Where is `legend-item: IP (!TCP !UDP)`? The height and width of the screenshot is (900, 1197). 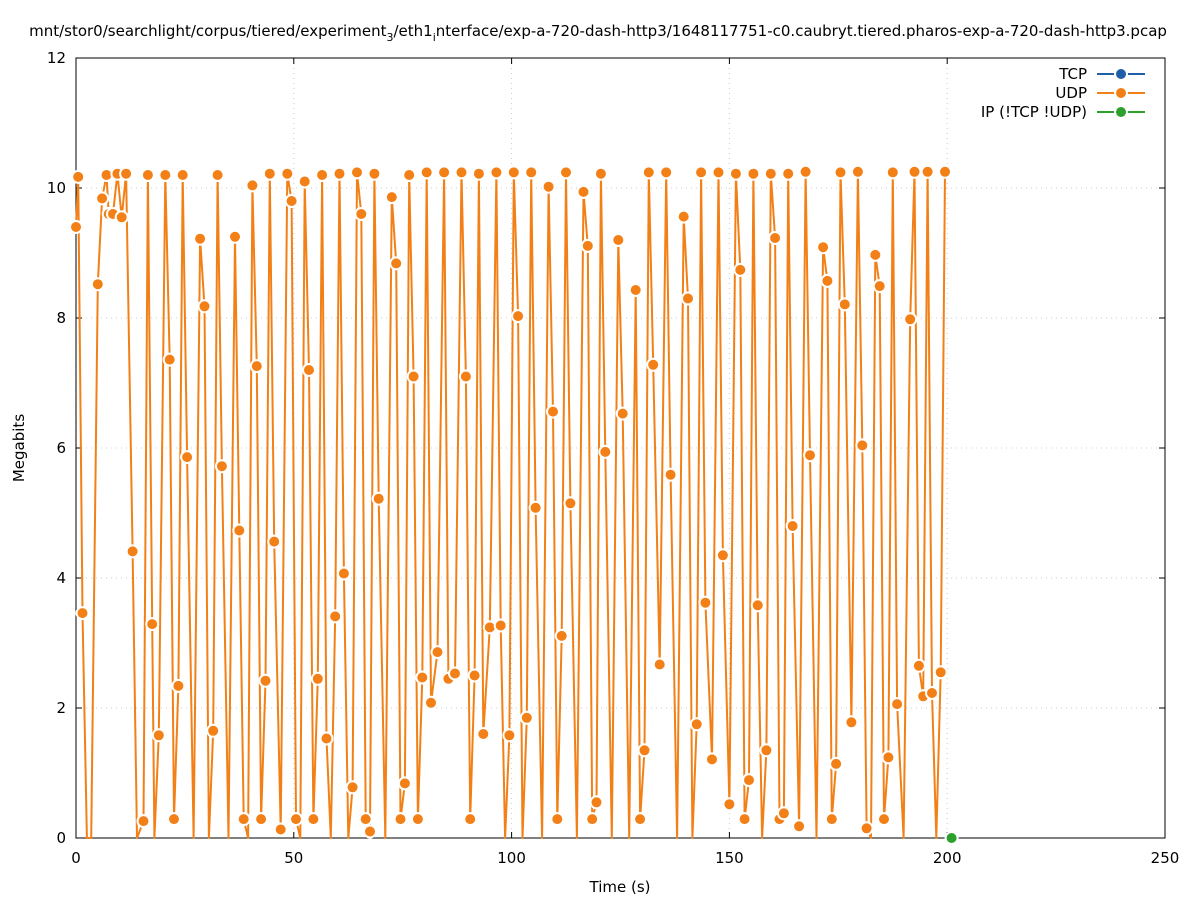 legend-item: IP (!TCP !UDP) is located at coordinates (1063, 112).